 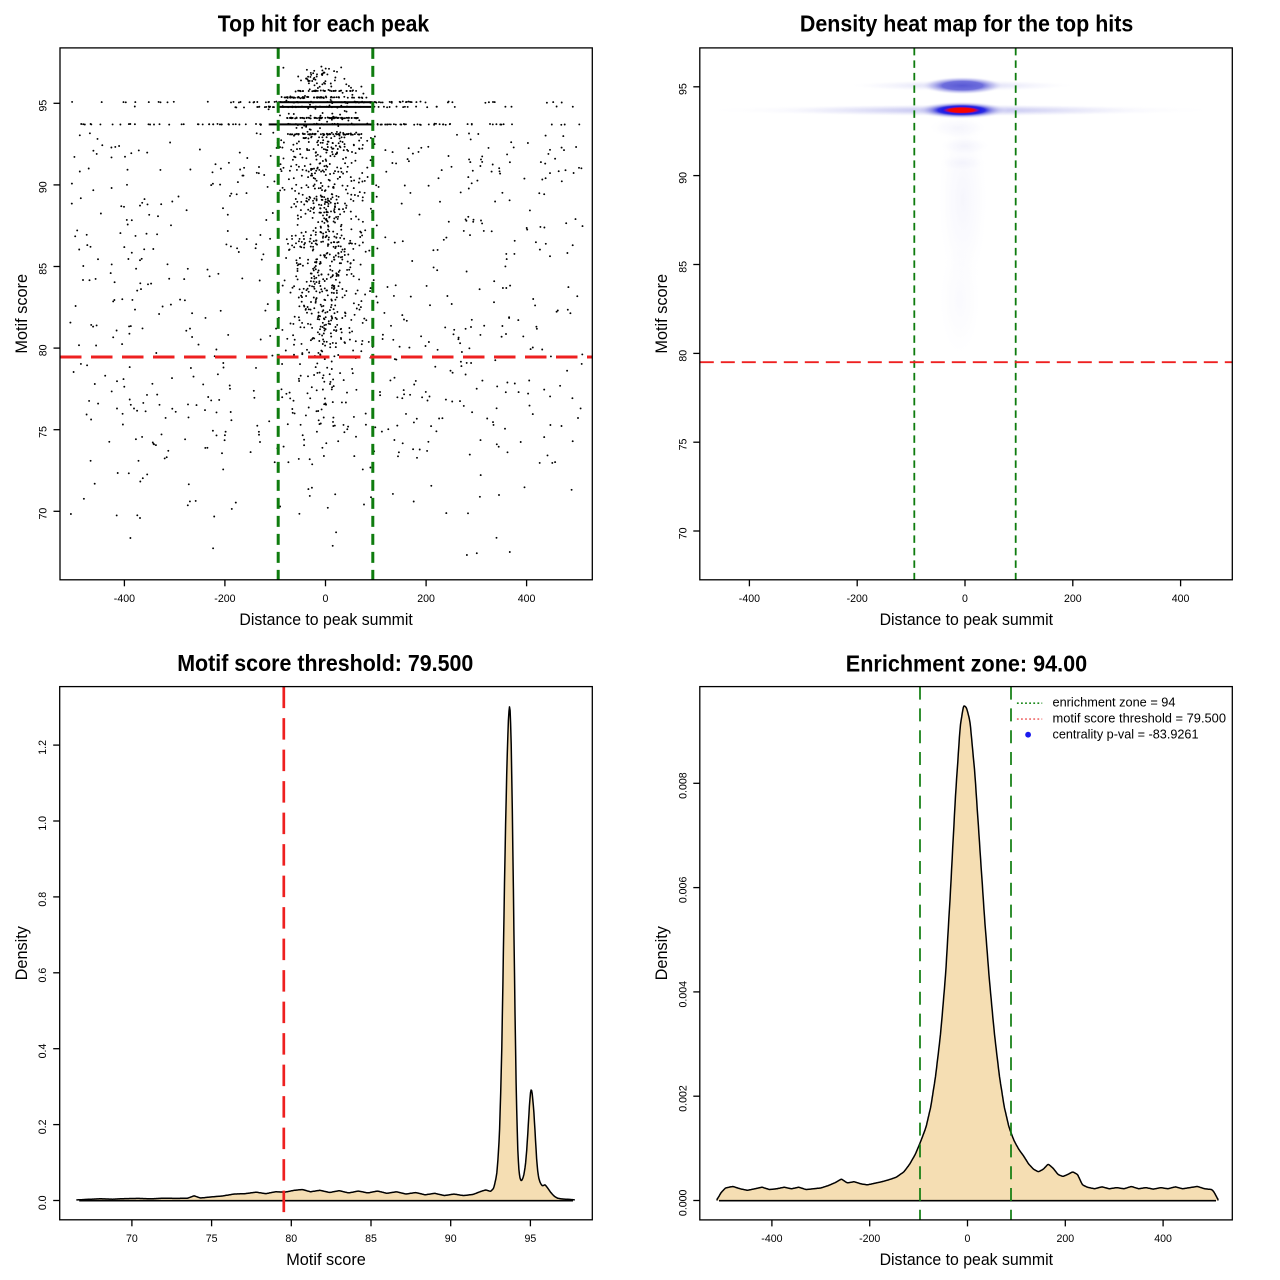 What do you see at coordinates (1126, 733) in the screenshot?
I see `svg-text: centrality p-val = -83.9261` at bounding box center [1126, 733].